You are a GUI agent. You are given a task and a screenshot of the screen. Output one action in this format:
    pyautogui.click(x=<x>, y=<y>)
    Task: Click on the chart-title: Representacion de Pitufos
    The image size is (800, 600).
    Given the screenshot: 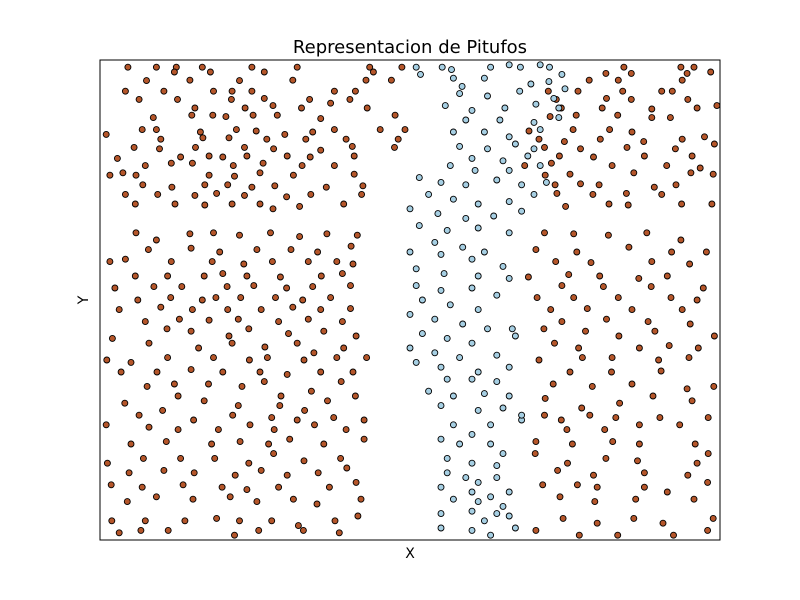 What is the action you would take?
    pyautogui.click(x=410, y=47)
    